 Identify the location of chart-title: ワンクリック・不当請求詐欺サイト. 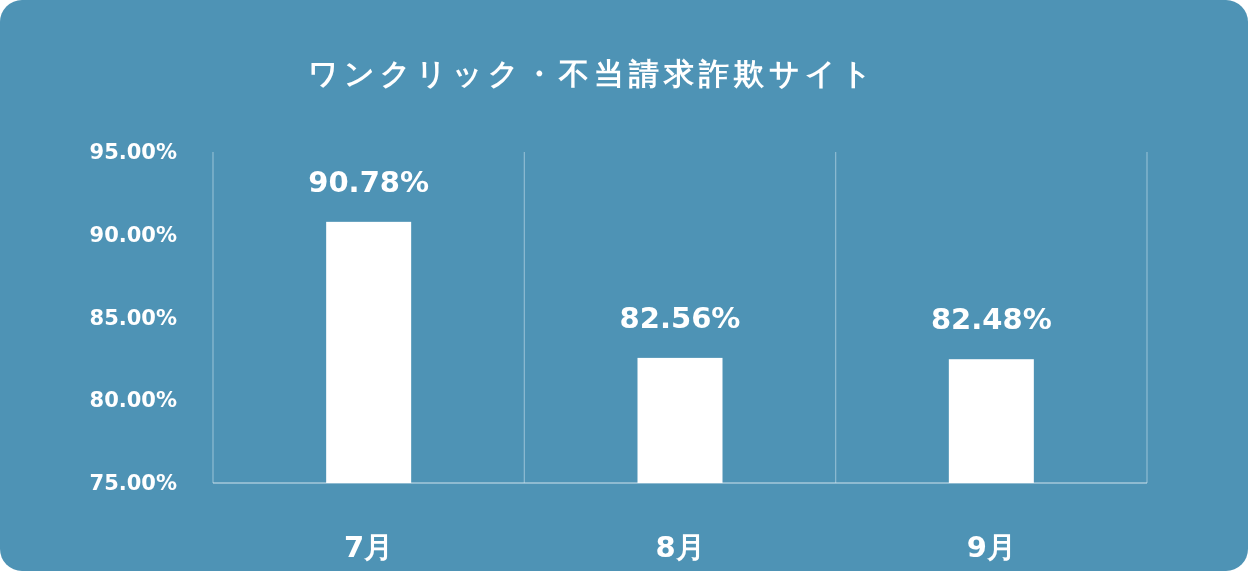
(592, 73).